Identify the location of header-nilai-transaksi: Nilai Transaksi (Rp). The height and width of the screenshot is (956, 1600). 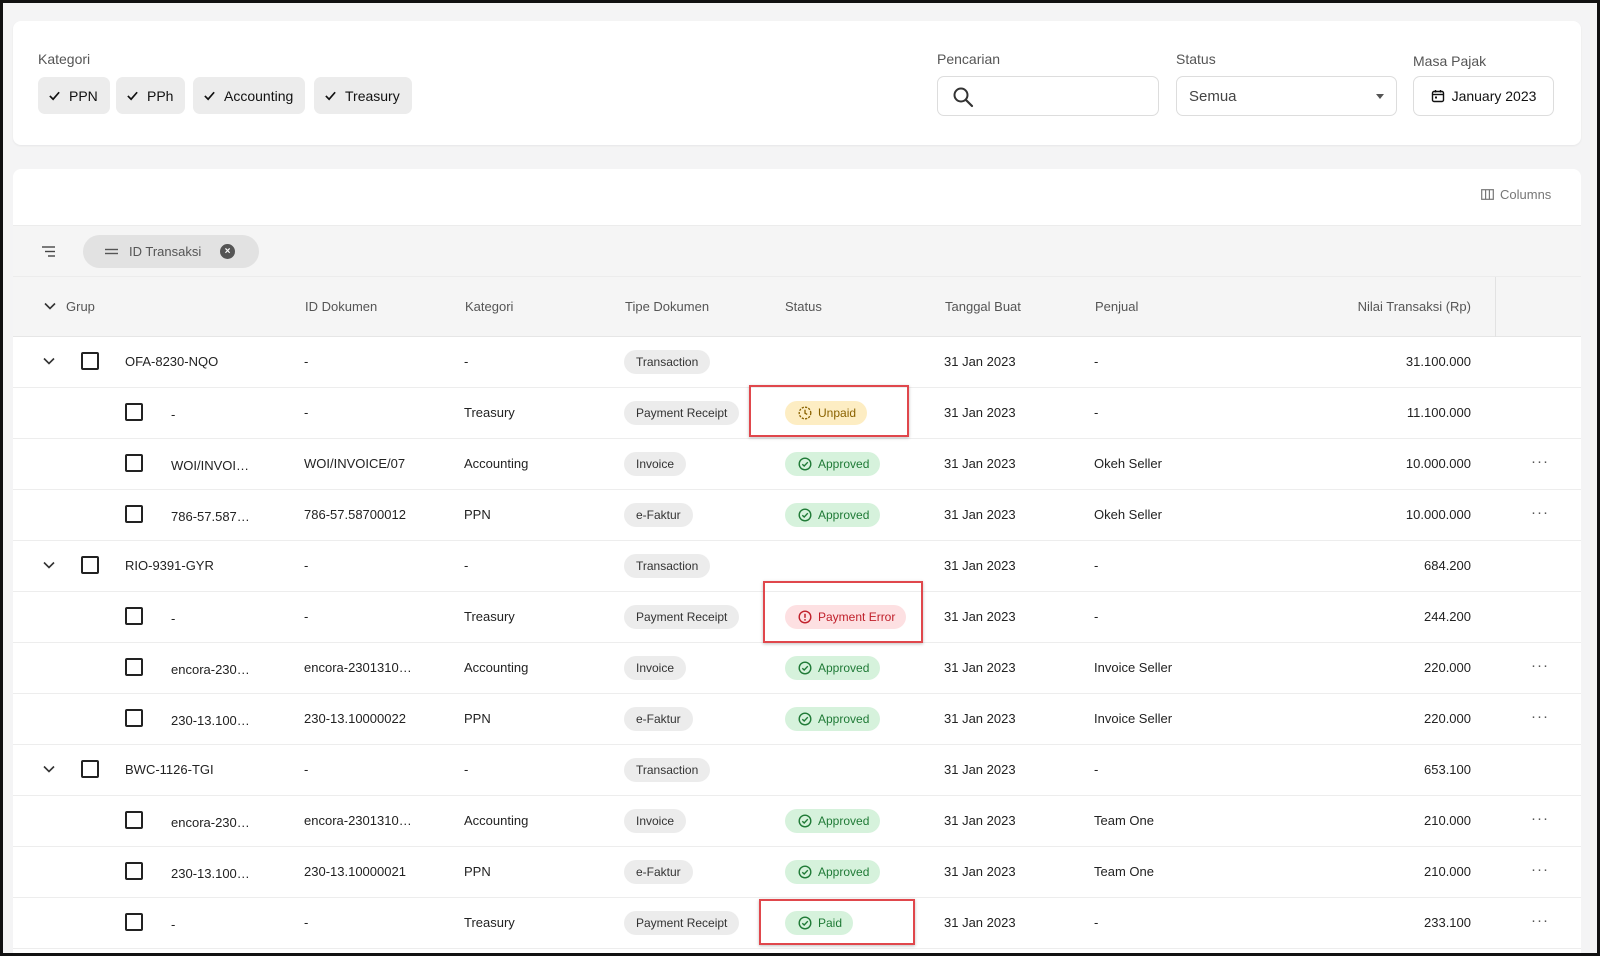
(1414, 306).